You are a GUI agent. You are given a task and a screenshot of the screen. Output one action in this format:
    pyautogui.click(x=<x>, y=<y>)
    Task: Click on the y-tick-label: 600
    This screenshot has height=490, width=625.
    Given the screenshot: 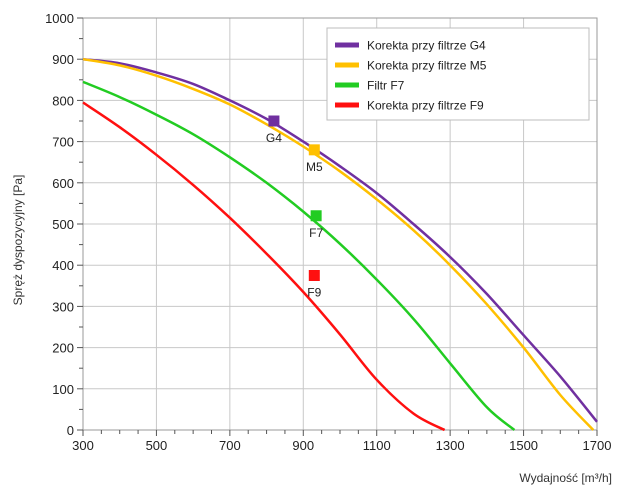 What is the action you would take?
    pyautogui.click(x=63, y=183)
    